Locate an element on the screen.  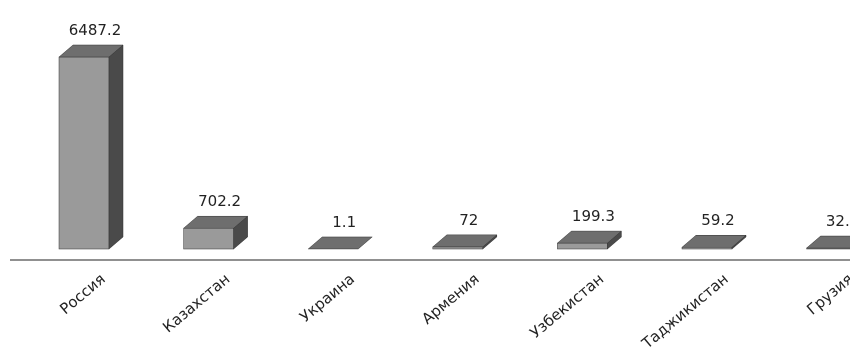
data-label: 59.2 is located at coordinates (717, 220).